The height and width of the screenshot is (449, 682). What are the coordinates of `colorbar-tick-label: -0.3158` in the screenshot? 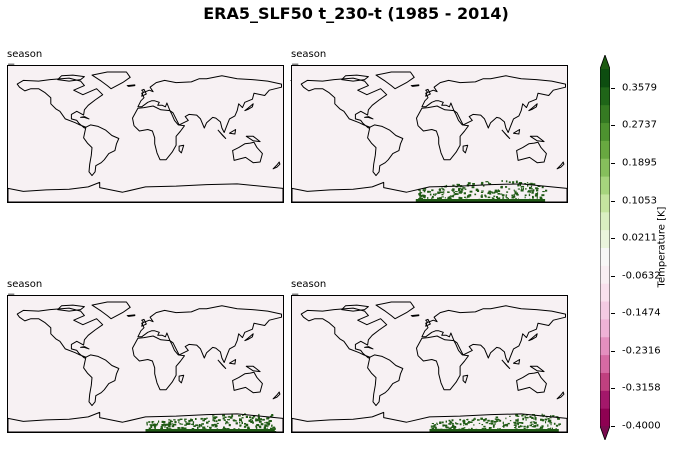 It's located at (641, 388).